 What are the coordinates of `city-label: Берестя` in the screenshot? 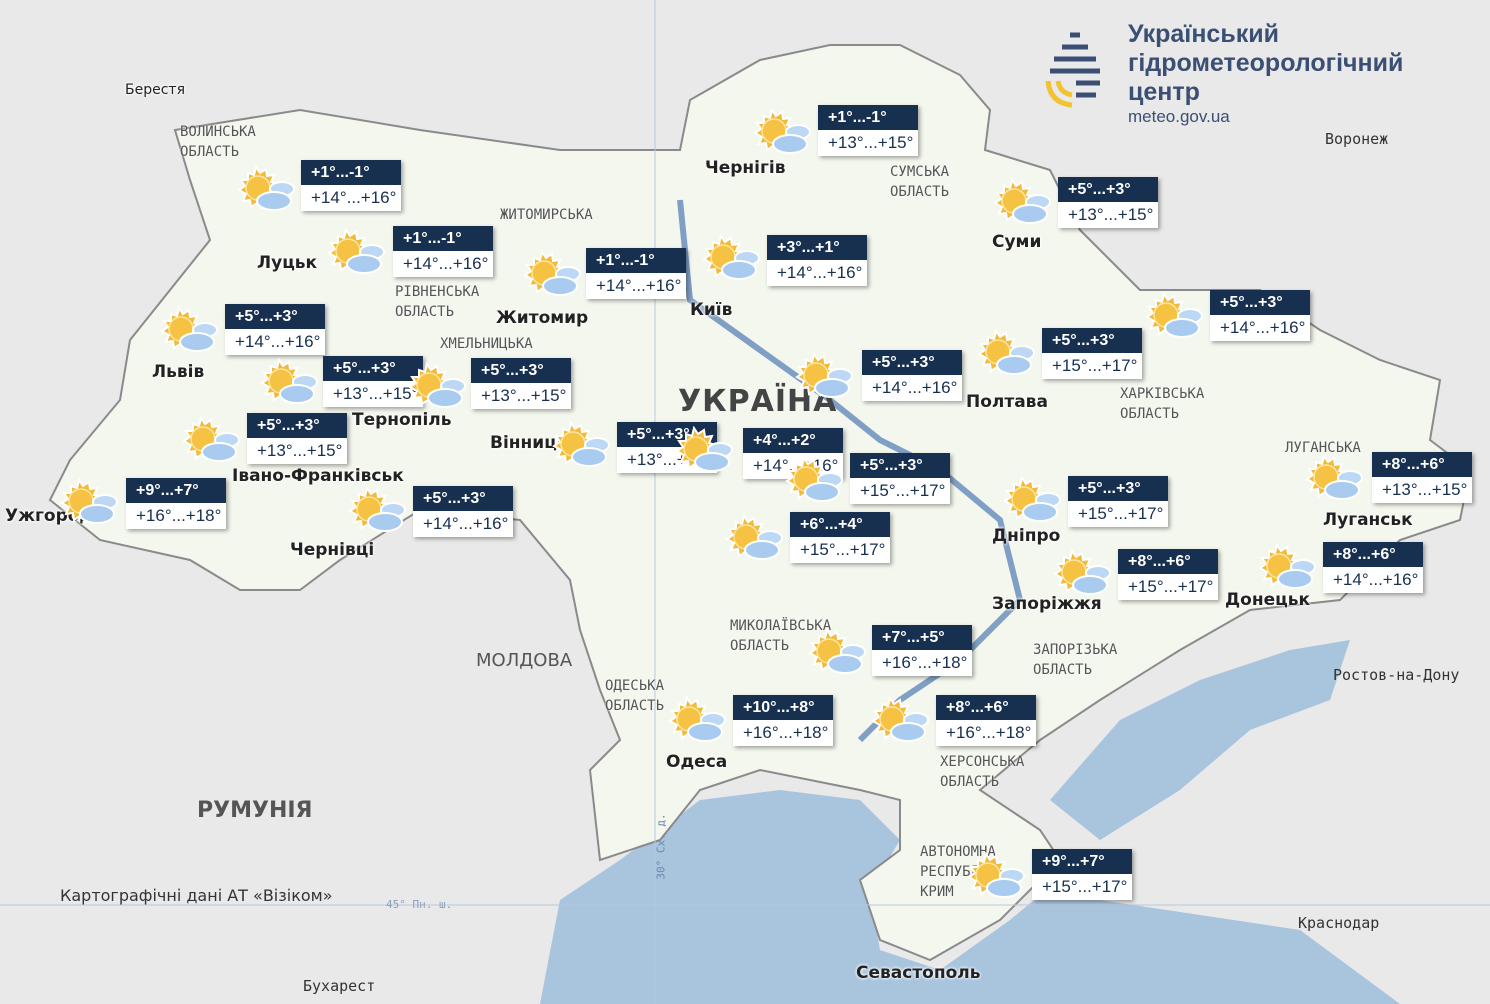 It's located at (155, 90).